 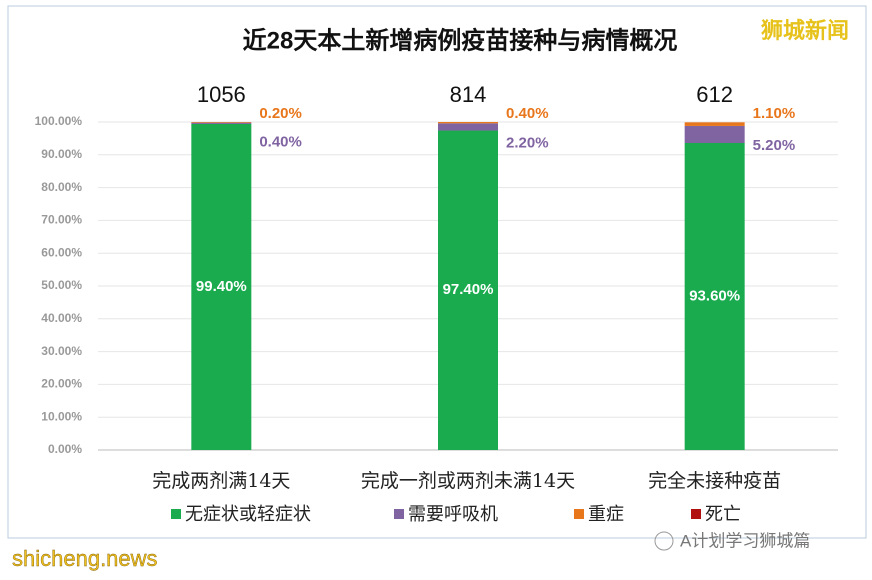 What do you see at coordinates (468, 481) in the screenshot?
I see `x-tick-label: 完成一剂或两剂未满14天` at bounding box center [468, 481].